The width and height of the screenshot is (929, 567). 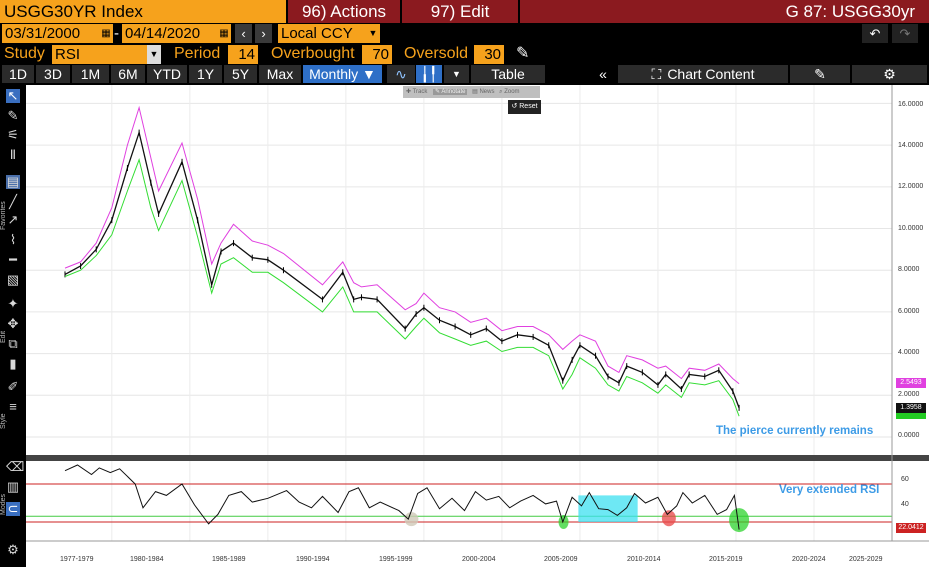 I want to click on ruler-icon: ▤, so click(x=13, y=181).